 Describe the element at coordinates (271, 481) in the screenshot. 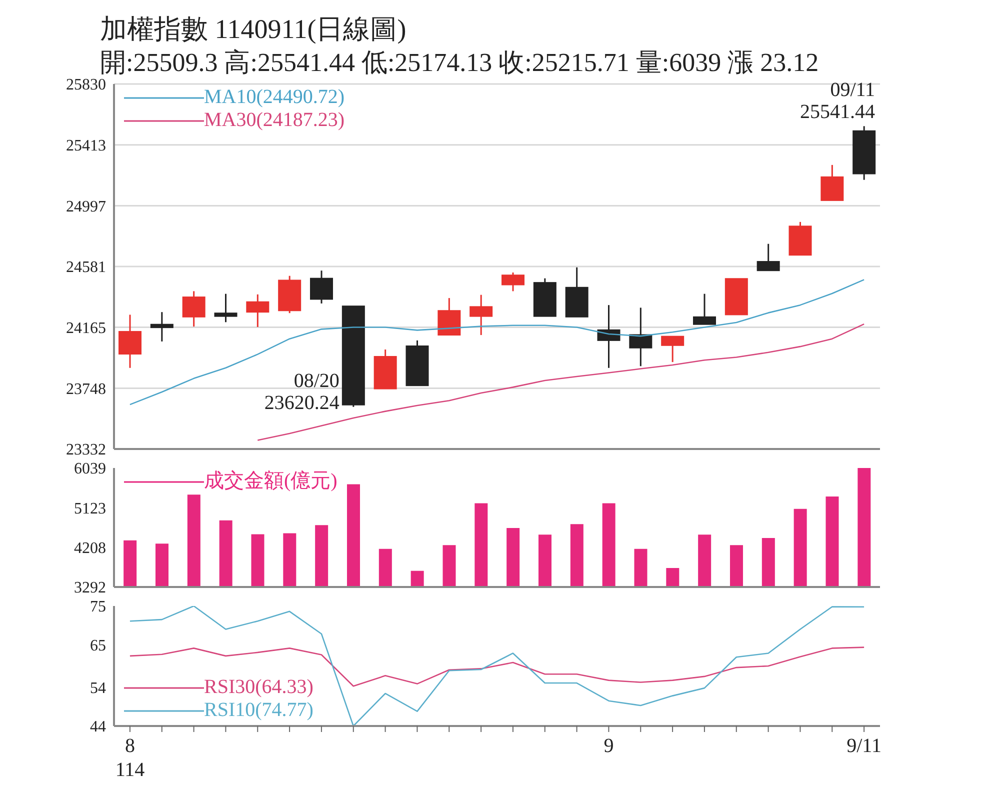

I see `legend-label: 成交金額(億元)` at that location.